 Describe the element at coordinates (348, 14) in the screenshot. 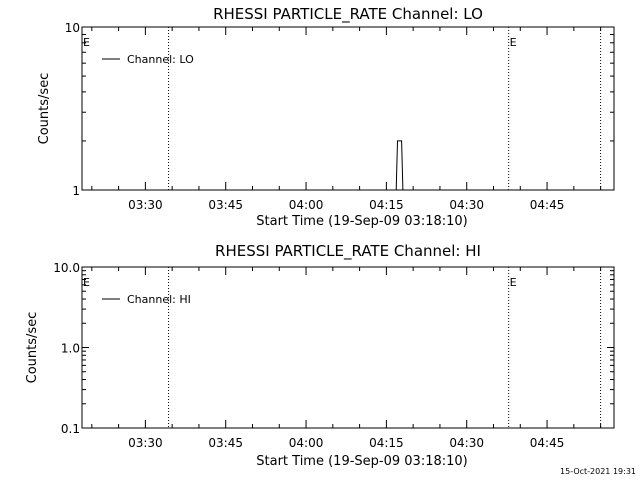

I see `chart-title: RHESSI PARTICLE_RATE Channel: LO` at that location.